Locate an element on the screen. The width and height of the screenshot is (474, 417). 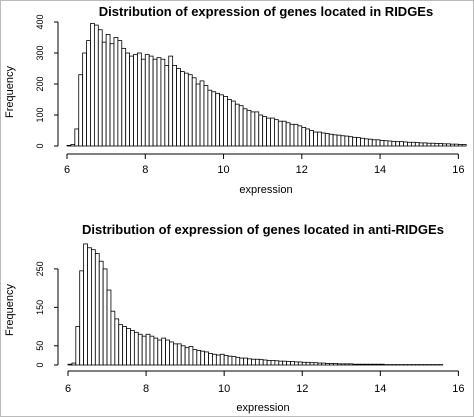
y-tick-label: 400 is located at coordinates (40, 21).